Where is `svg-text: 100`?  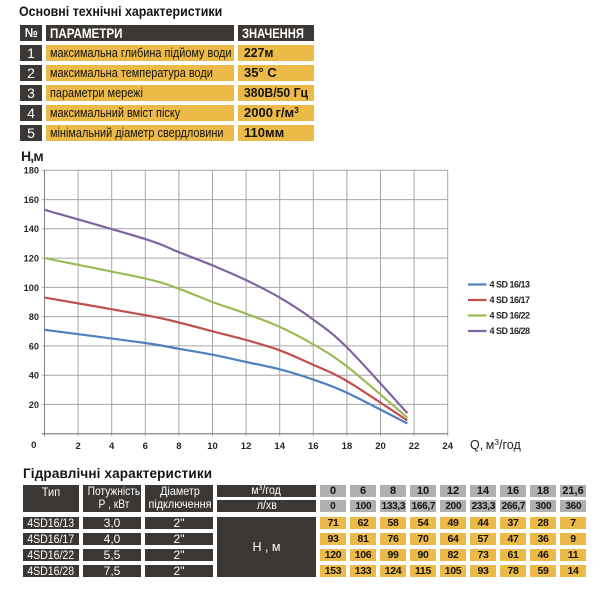 svg-text: 100 is located at coordinates (31, 288).